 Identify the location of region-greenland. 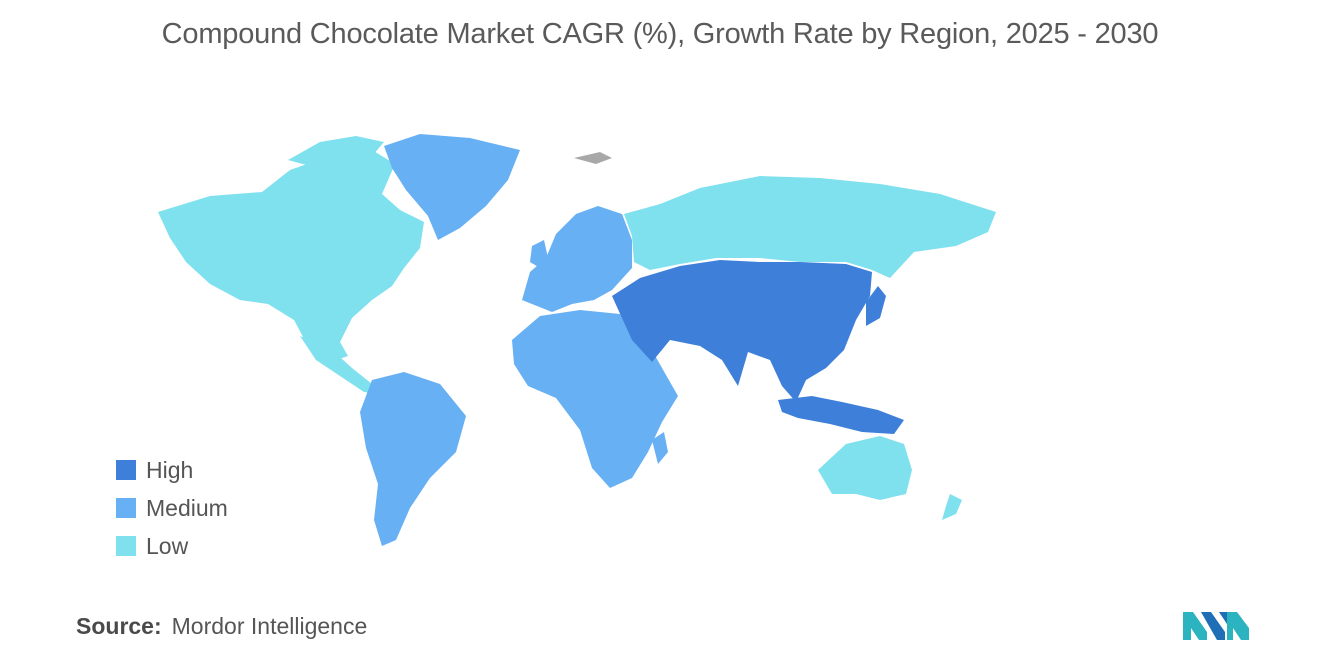
(452, 187).